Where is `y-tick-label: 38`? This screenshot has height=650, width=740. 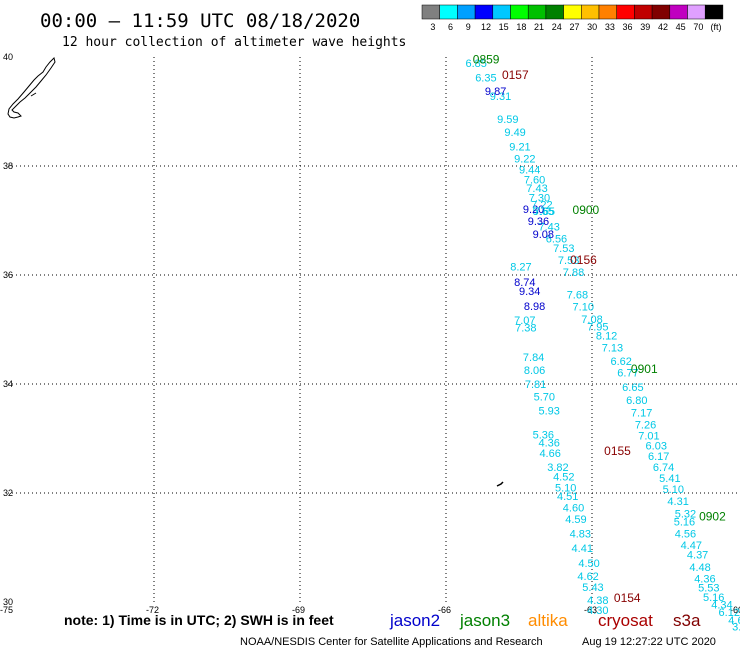
y-tick-label: 38 is located at coordinates (8, 166).